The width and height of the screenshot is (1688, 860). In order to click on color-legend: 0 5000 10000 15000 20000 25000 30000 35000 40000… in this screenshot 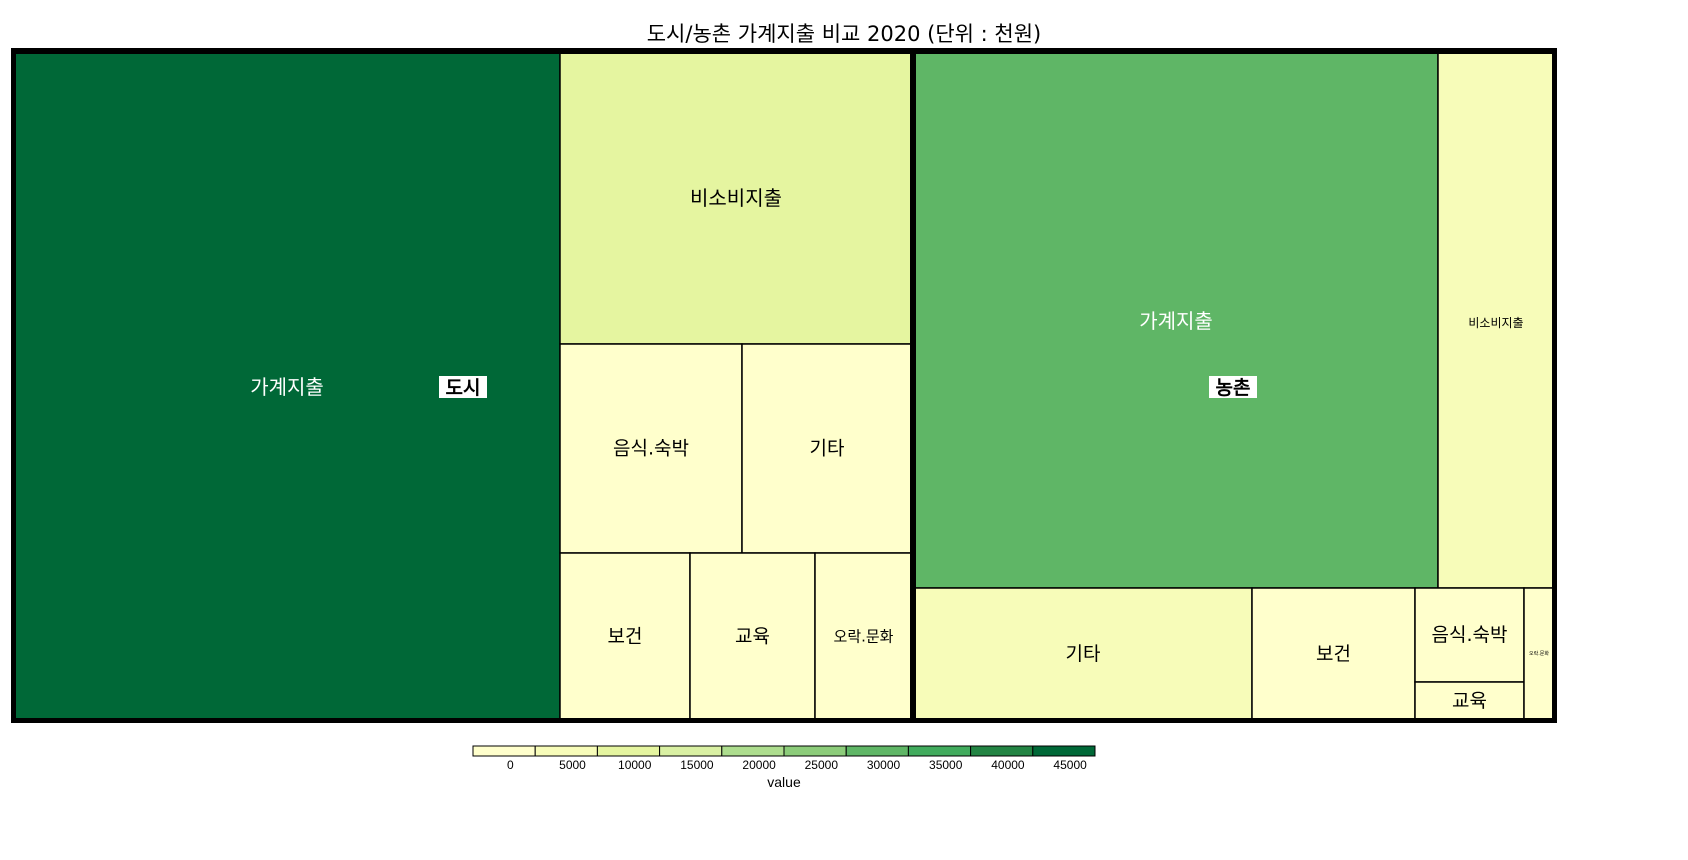, I will do `click(784, 767)`.